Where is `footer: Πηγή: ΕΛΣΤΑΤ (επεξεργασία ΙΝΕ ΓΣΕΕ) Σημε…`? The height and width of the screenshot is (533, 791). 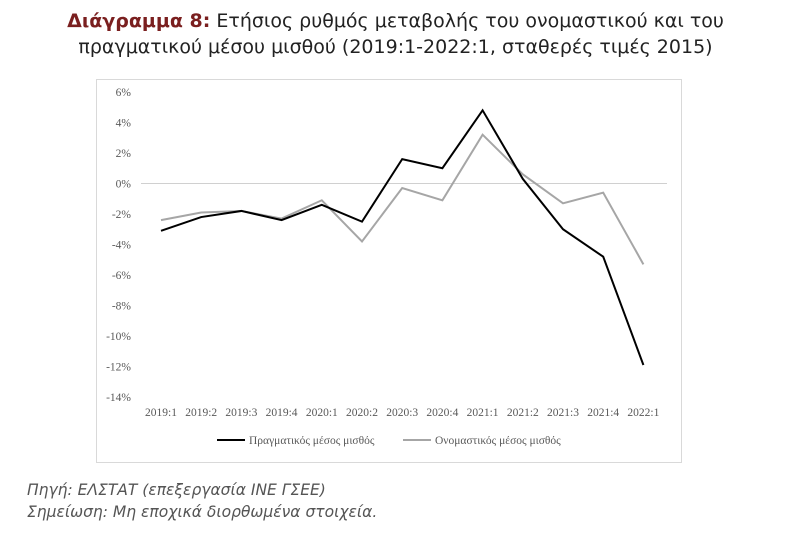 footer: Πηγή: ΕΛΣΤΑΤ (επεξεργασία ΙΝΕ ΓΣΕΕ) Σημε… is located at coordinates (202, 501).